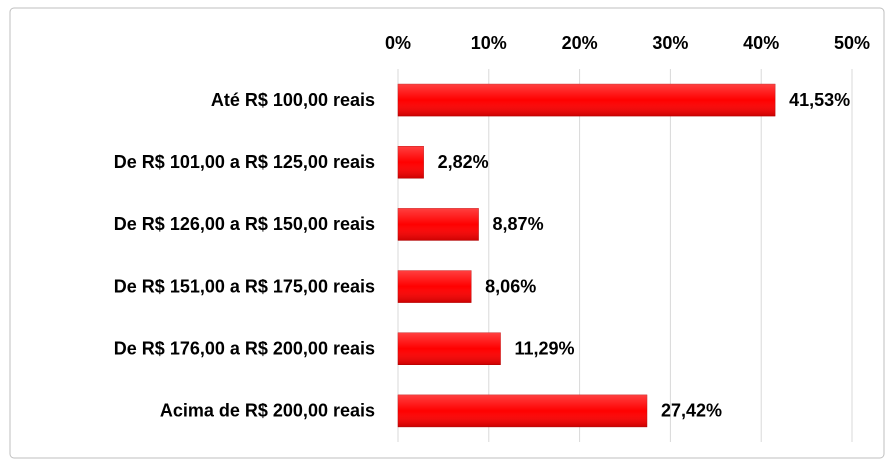 The height and width of the screenshot is (466, 894). I want to click on y-tick-label: Até R$ 100,00 reais, so click(293, 100).